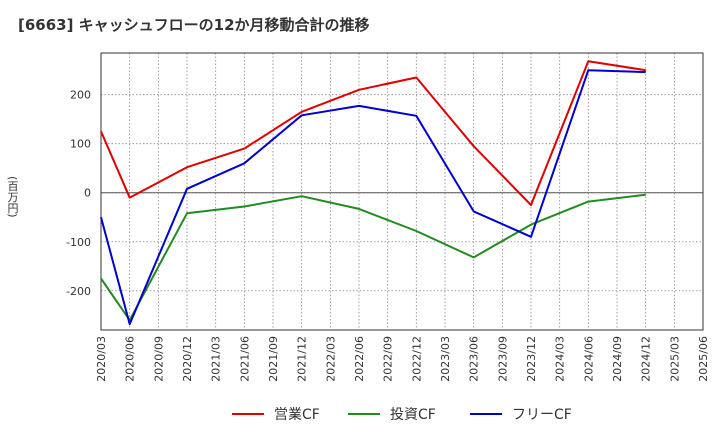 The height and width of the screenshot is (440, 720). I want to click on x-tick-label: 2021/09, so click(273, 359).